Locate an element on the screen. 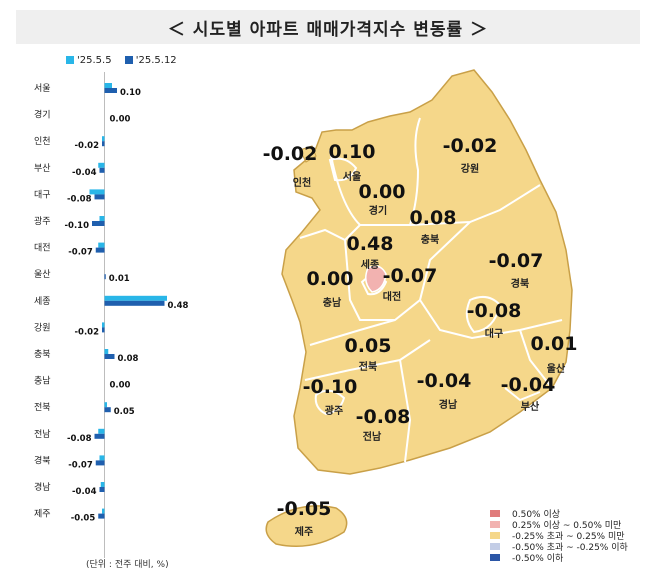 This screenshot has width=658, height=585. map-legend-label: -0.25% 초과 ~ 0.25% 미만 is located at coordinates (568, 537).